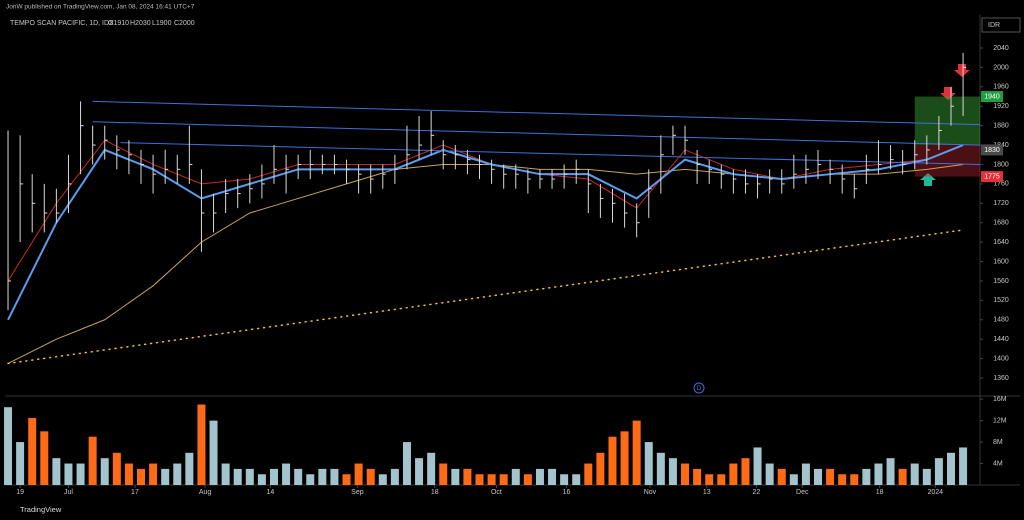 The image size is (1024, 520). Describe the element at coordinates (650, 492) in the screenshot. I see `x-tick-label: Nov` at that location.